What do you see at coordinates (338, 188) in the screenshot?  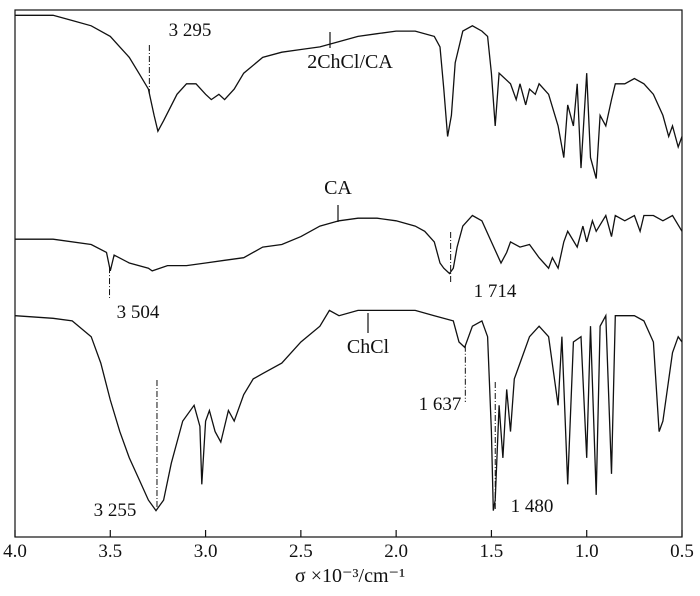 I see `series-label: CA` at bounding box center [338, 188].